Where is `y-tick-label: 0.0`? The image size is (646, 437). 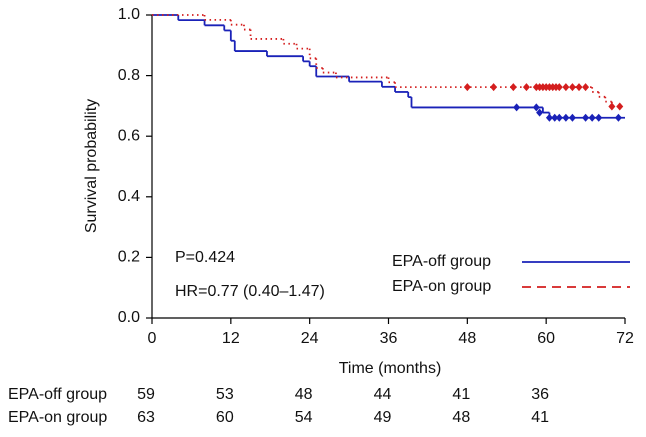
y-tick-label: 0.0 is located at coordinates (129, 317).